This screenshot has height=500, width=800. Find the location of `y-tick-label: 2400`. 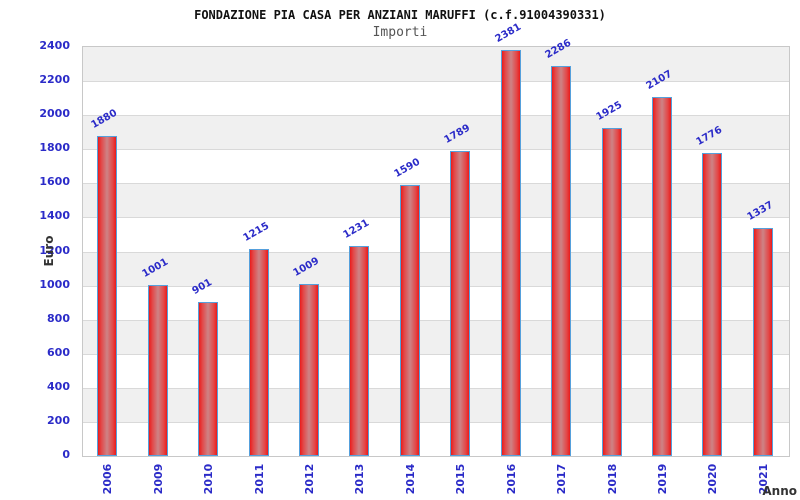

y-tick-label: 2400 is located at coordinates (54, 45).